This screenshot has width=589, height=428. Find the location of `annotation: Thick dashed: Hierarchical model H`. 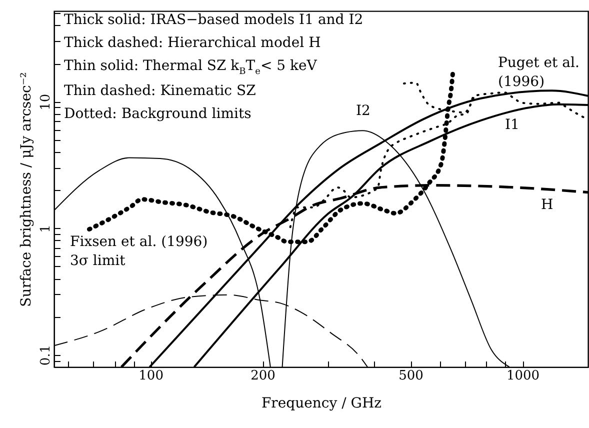

annotation: Thick dashed: Hierarchical model H is located at coordinates (192, 43).